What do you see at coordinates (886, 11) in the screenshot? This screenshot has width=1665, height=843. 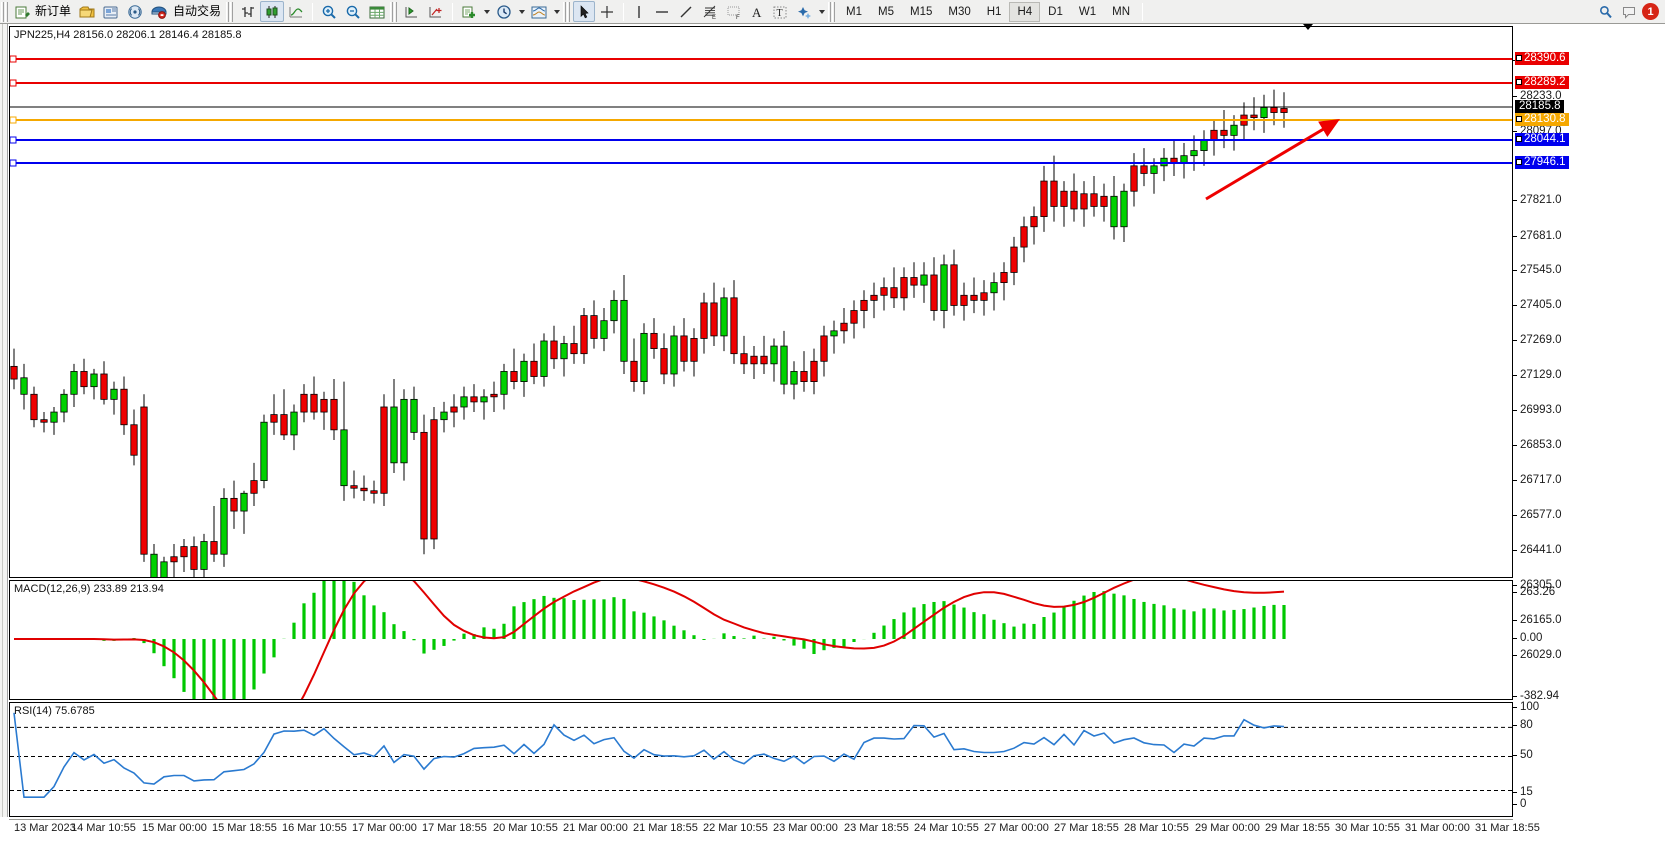 I see `timeframe-m5: M5` at bounding box center [886, 11].